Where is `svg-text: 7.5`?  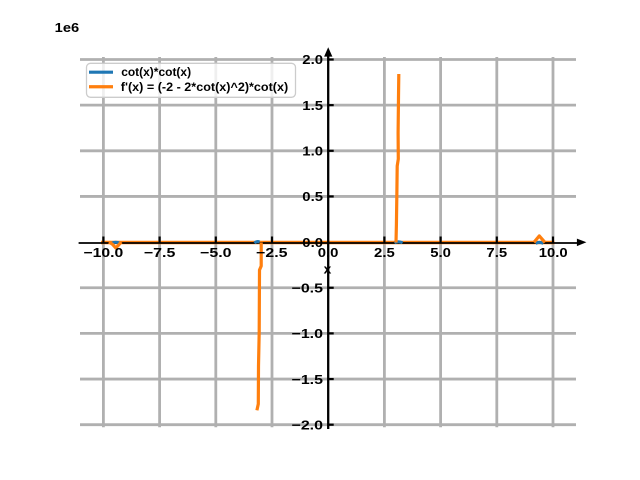 svg-text: 7.5 is located at coordinates (496, 252).